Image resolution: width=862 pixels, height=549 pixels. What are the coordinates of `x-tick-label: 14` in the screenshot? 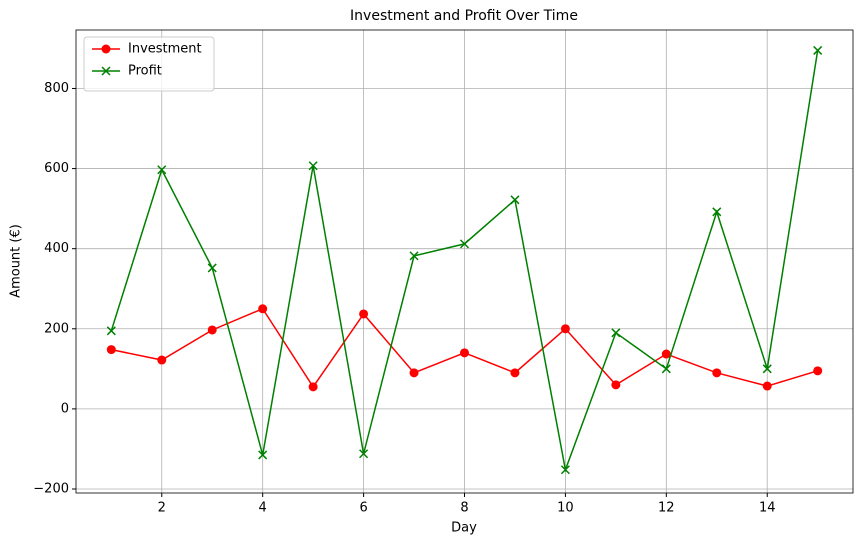 It's located at (767, 508).